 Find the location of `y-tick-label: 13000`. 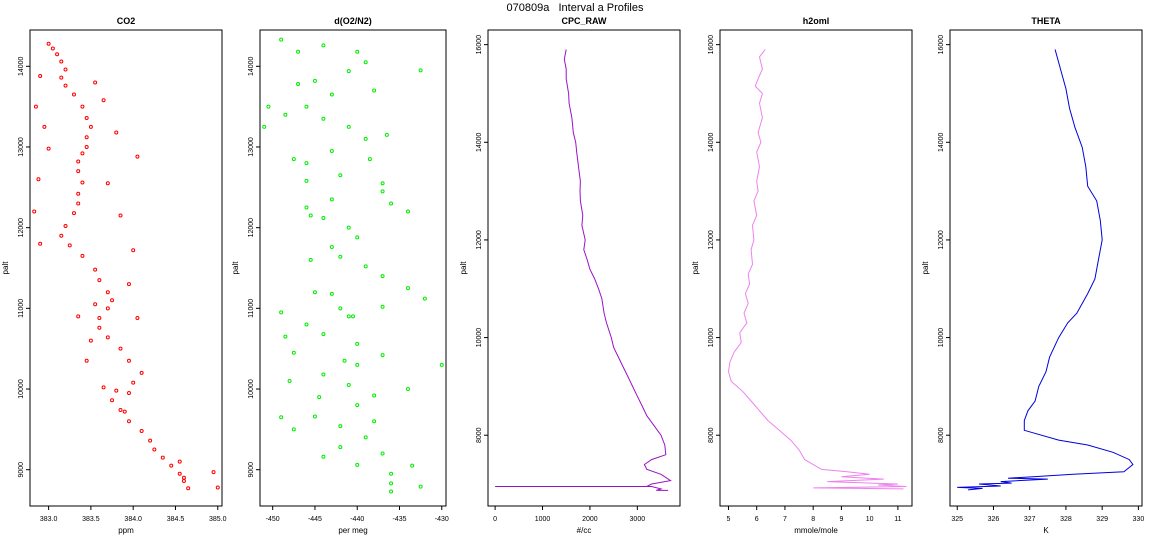

y-tick-label: 13000 is located at coordinates (251, 147).